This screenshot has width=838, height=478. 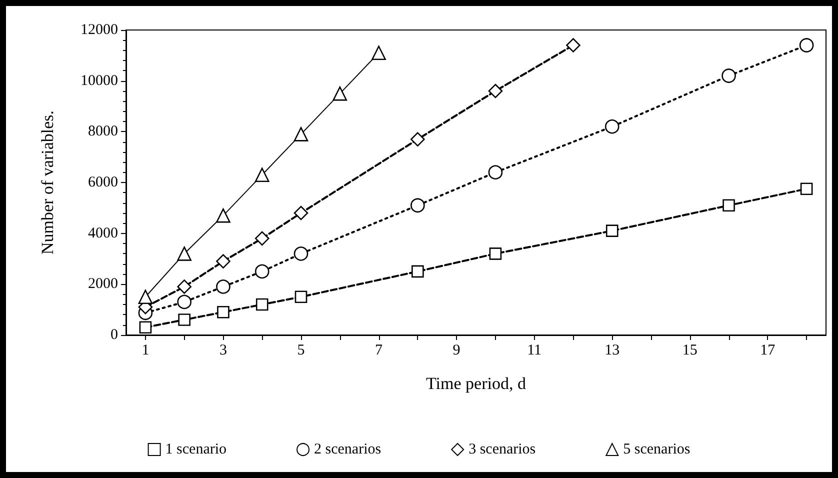 I want to click on y-tick-label: 2000, so click(x=103, y=284).